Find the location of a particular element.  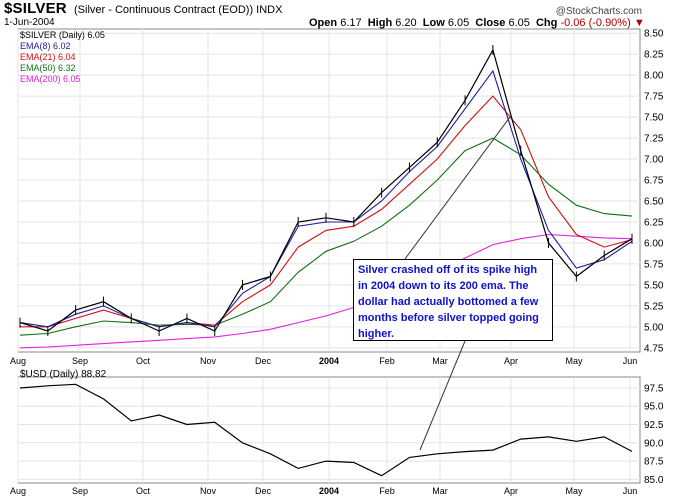

y-tick-label: 5.75 is located at coordinates (654, 264).